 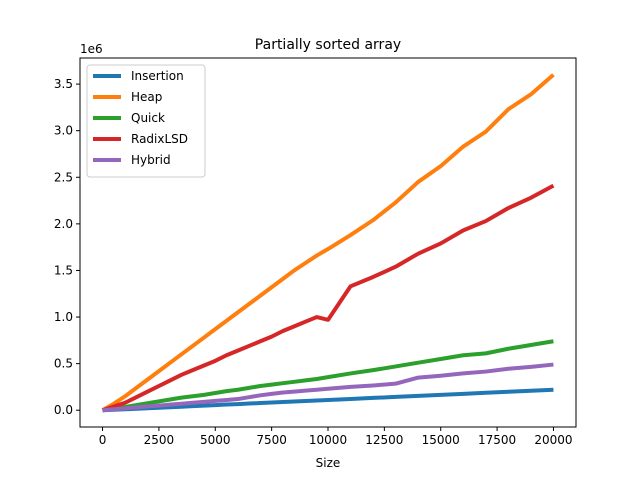 What do you see at coordinates (553, 440) in the screenshot?
I see `x-tick-label: 20000` at bounding box center [553, 440].